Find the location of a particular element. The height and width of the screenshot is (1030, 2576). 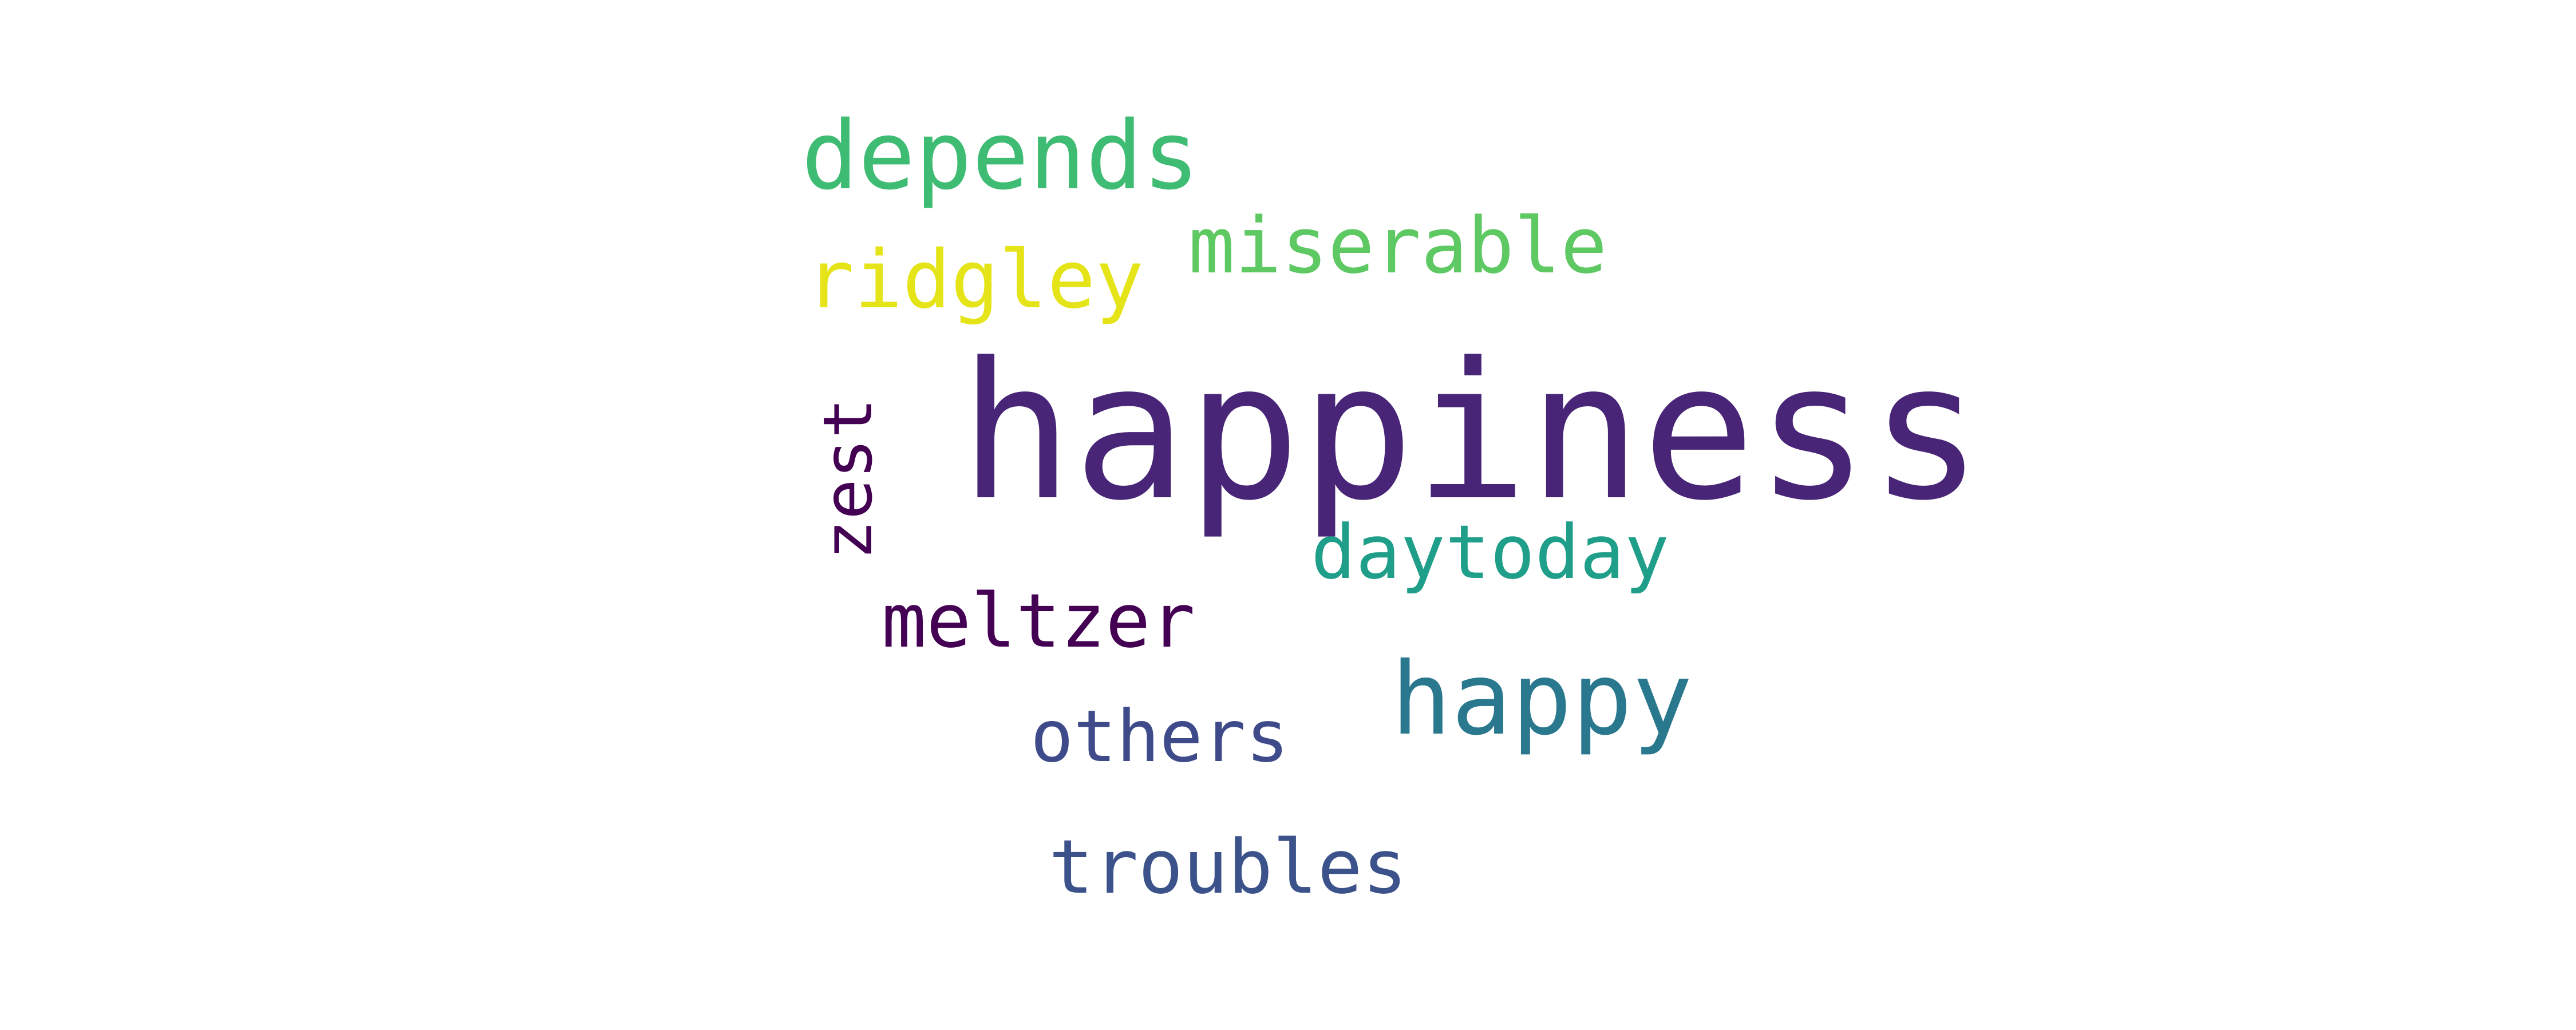

word-miserable: miserable is located at coordinates (1397, 246).